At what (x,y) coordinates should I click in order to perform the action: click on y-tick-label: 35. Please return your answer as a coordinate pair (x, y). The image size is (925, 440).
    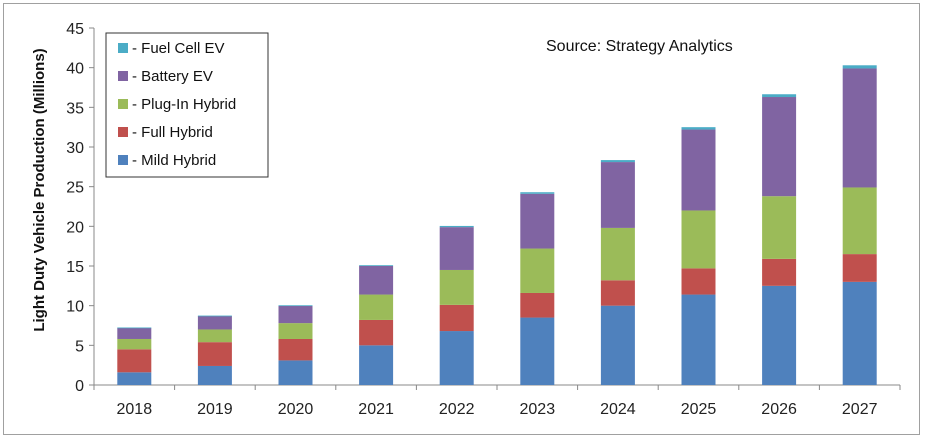
    Looking at the image, I should click on (75, 108).